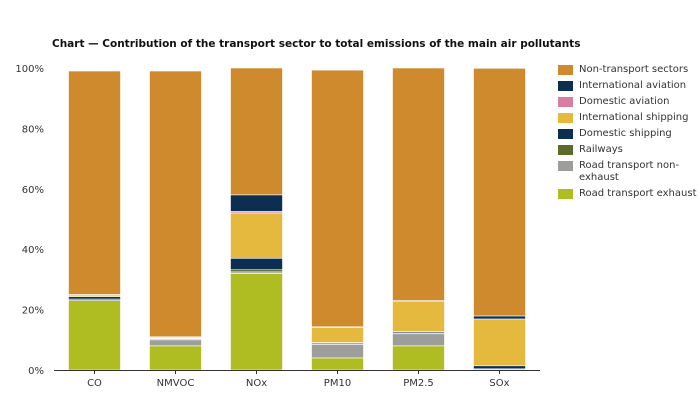  What do you see at coordinates (601, 149) in the screenshot?
I see `legend-label: Railways` at bounding box center [601, 149].